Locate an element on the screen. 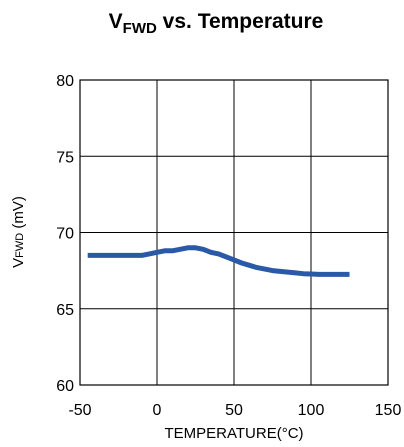 Image resolution: width=404 pixels, height=447 pixels. x-tick-label-3: 100 is located at coordinates (311, 410).